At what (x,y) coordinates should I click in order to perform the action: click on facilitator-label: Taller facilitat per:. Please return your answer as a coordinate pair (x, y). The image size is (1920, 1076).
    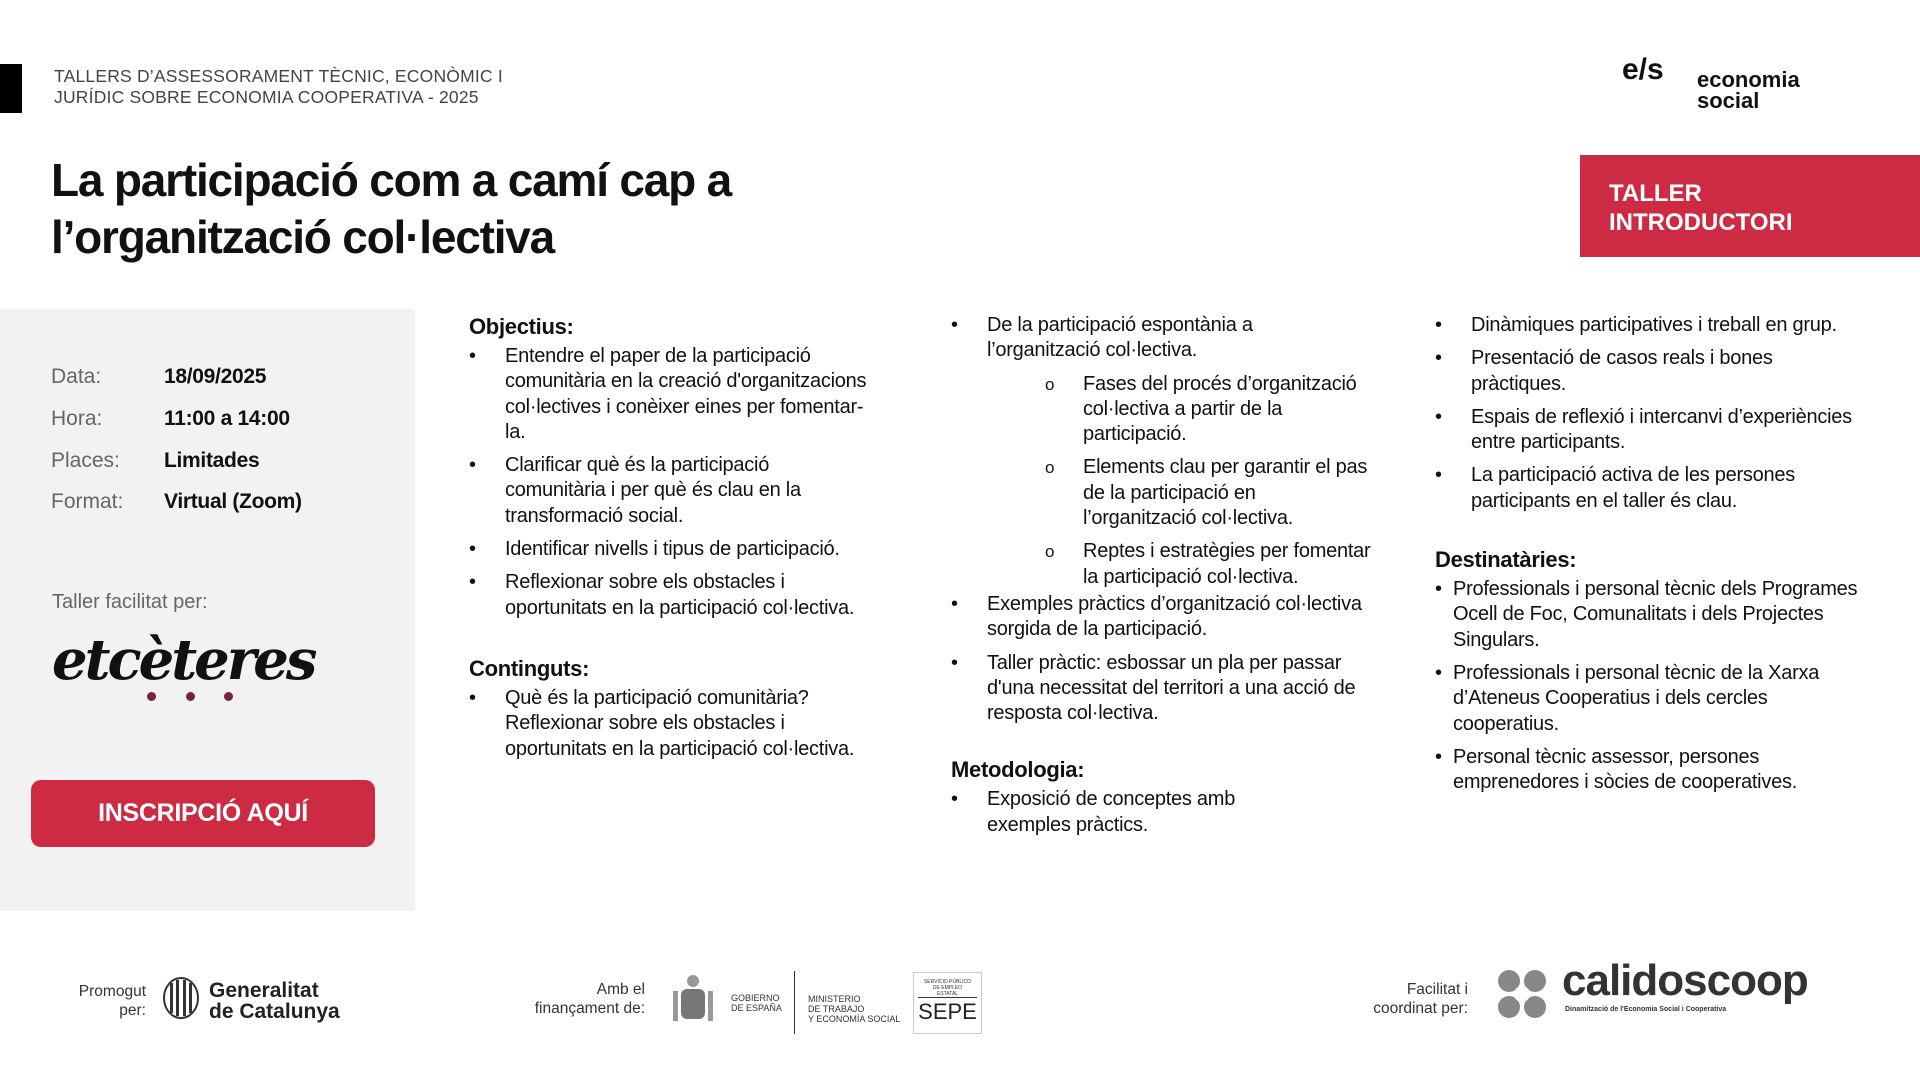
    Looking at the image, I should click on (130, 602).